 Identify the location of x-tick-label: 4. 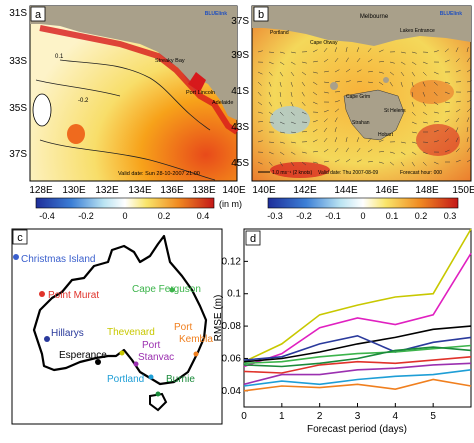
(396, 416).